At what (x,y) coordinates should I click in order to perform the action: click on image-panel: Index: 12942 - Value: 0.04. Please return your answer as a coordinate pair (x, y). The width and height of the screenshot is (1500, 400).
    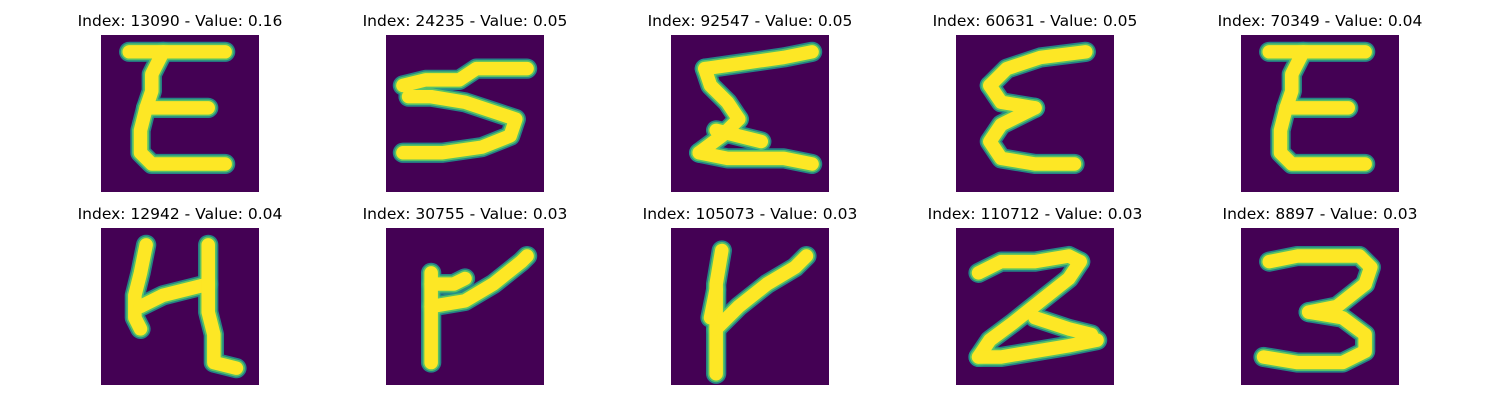
    Looking at the image, I should click on (180, 298).